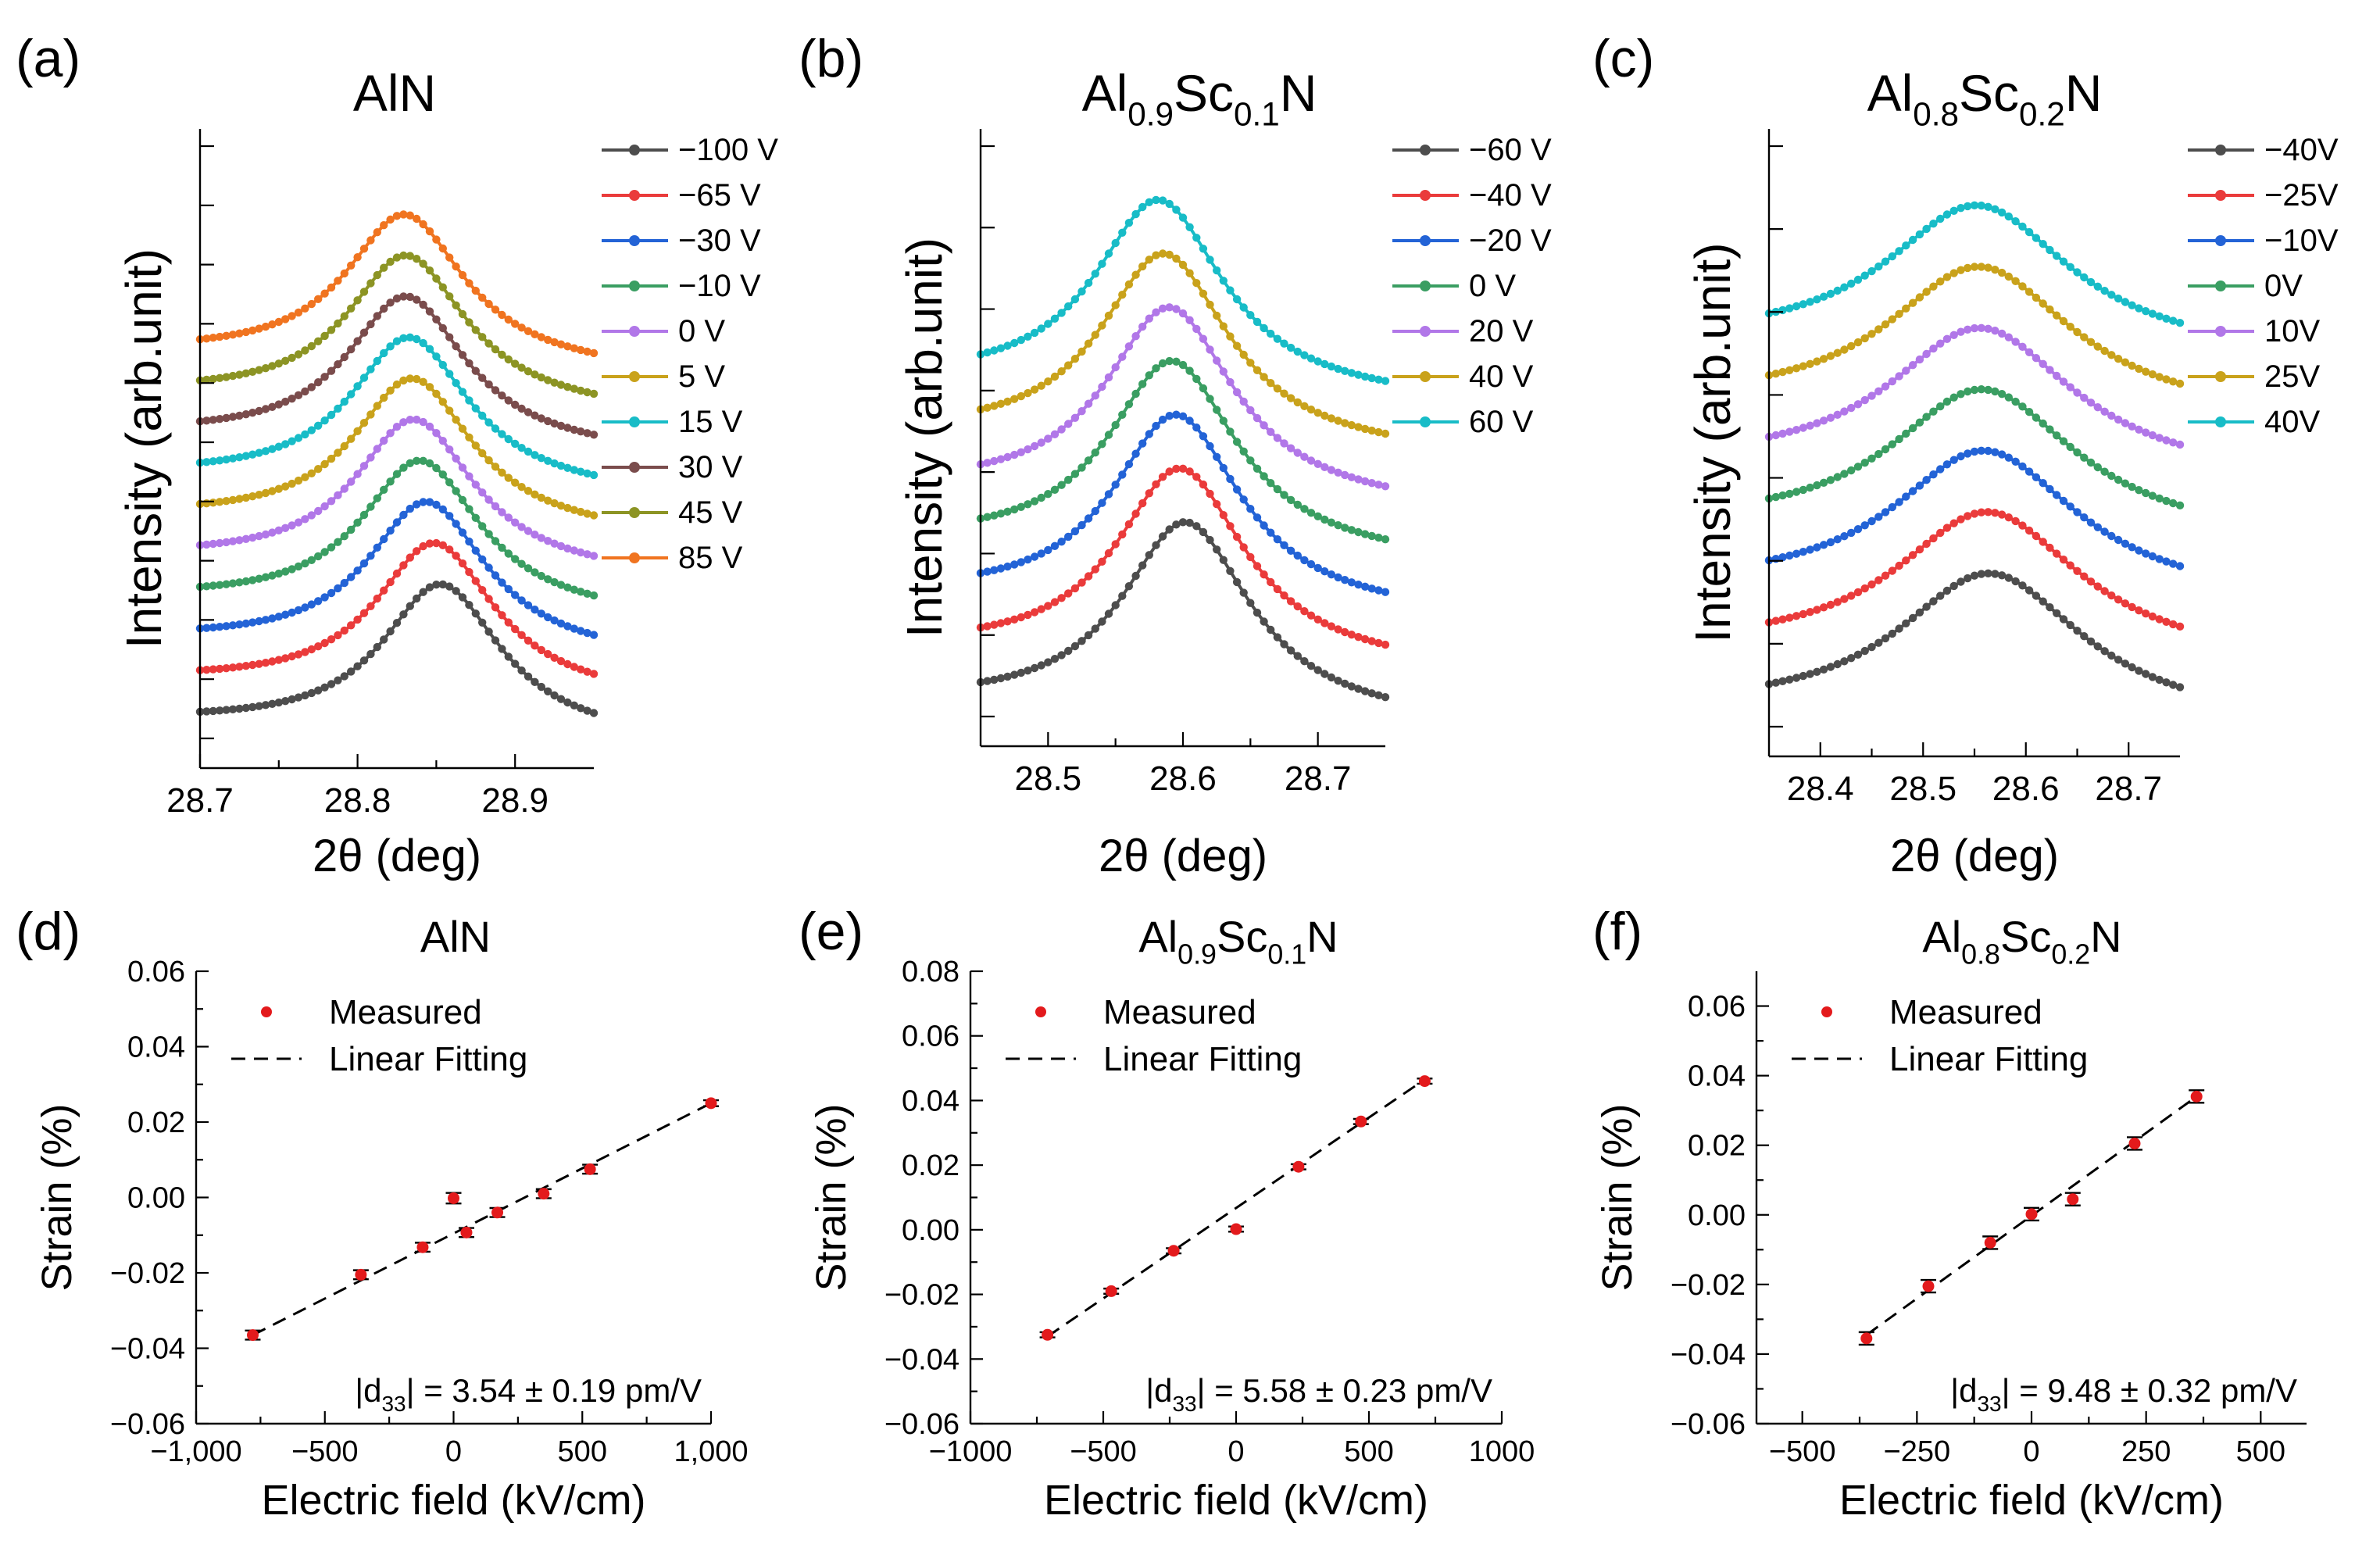 The image size is (2380, 1544). I want to click on legend-label-fit: Linear Fitting, so click(1988, 1059).